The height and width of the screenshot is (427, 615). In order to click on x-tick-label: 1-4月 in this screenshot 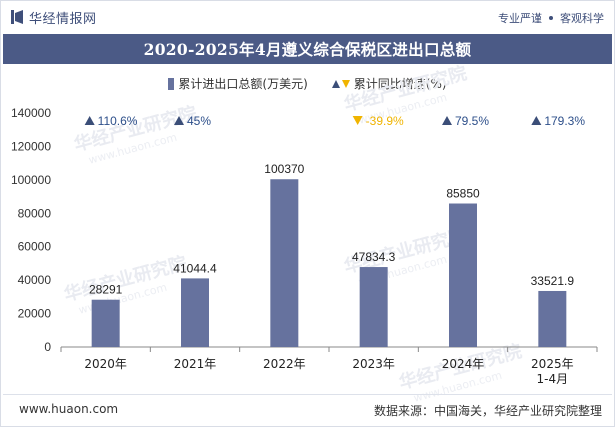, I will do `click(553, 379)`.